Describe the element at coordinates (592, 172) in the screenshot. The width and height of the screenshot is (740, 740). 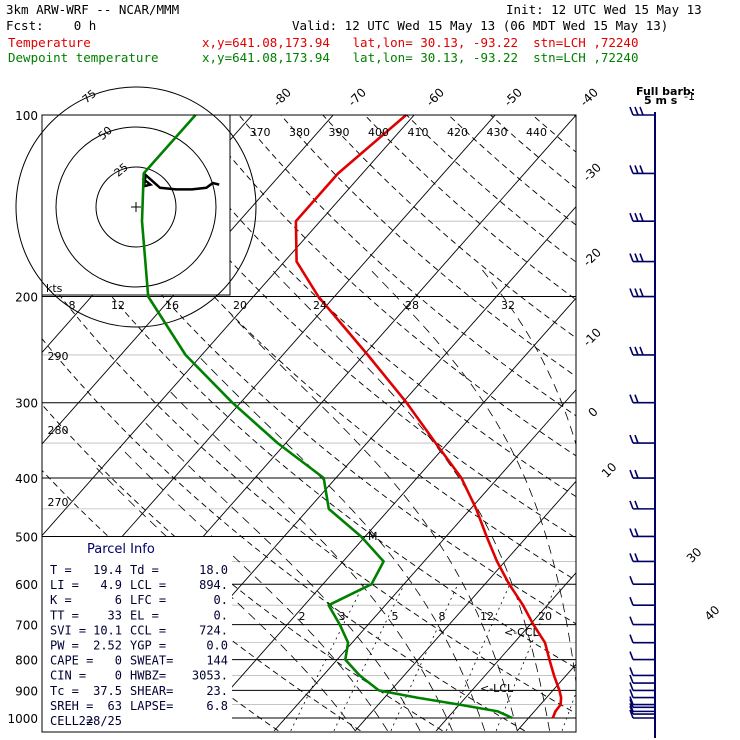
I see `isotherm-label: -30` at that location.